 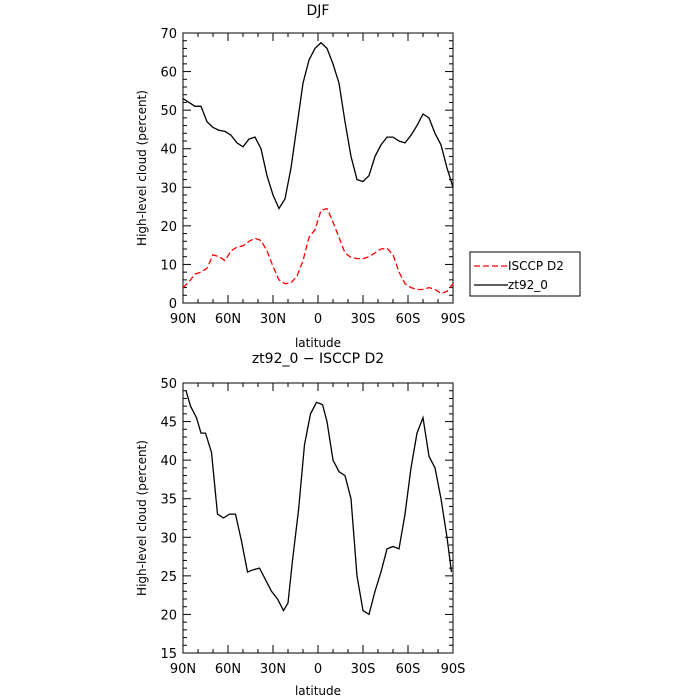 I want to click on series-line-difference, so click(x=319, y=503).